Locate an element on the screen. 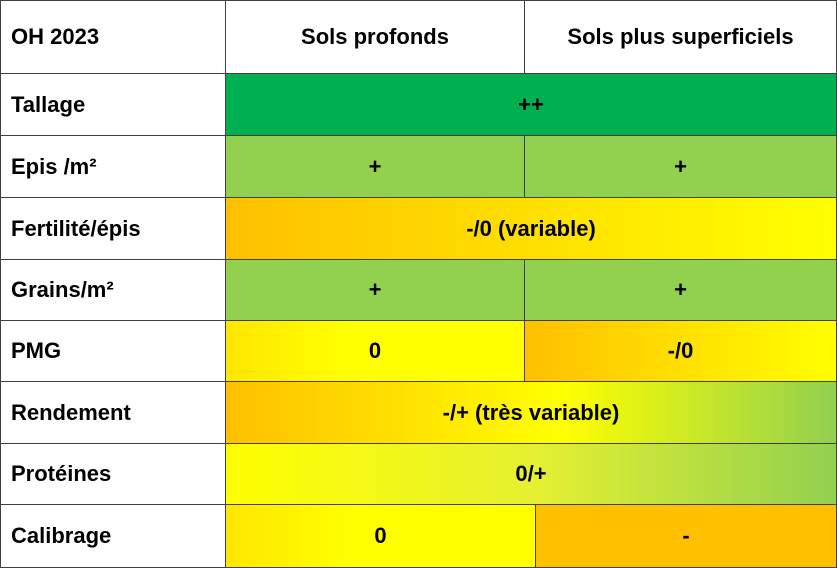  cell: -/0 (variable) is located at coordinates (531, 228).